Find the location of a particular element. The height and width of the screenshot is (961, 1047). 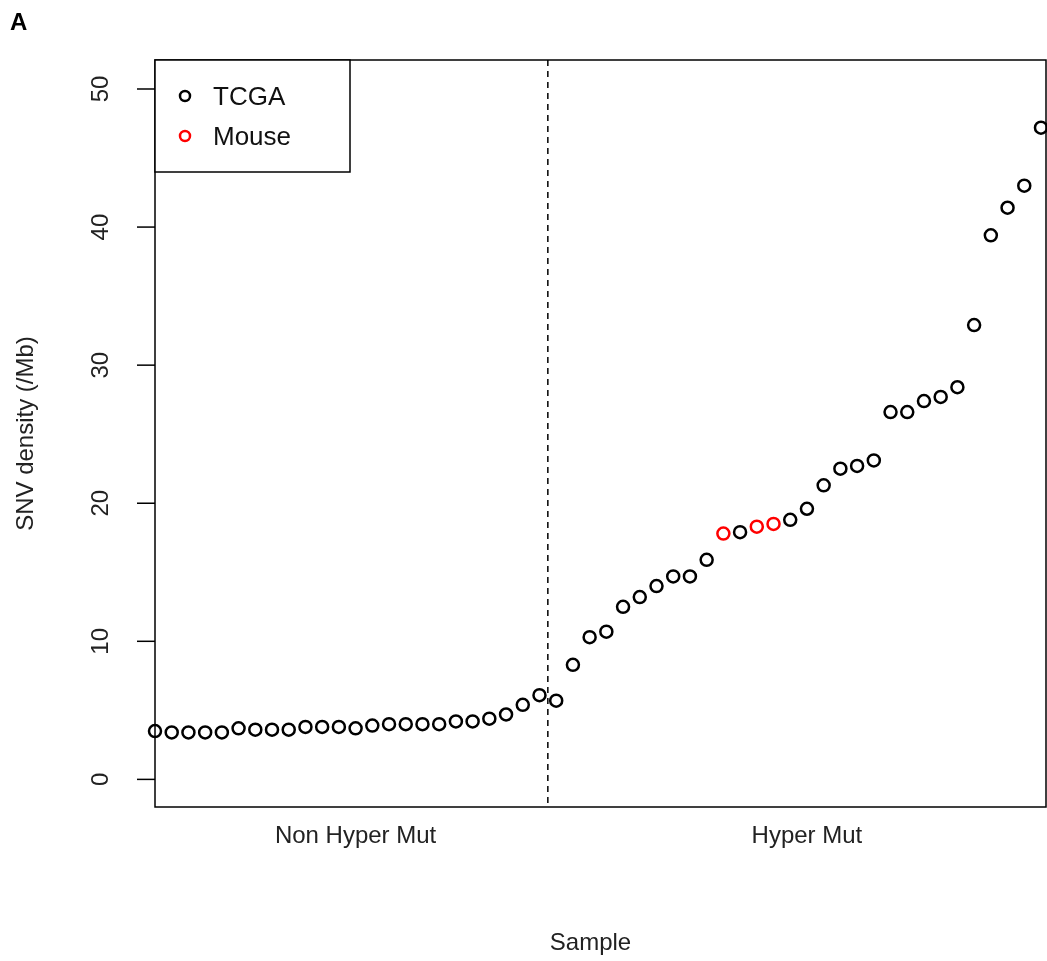

y-tick-label: 0 is located at coordinates (99, 779).